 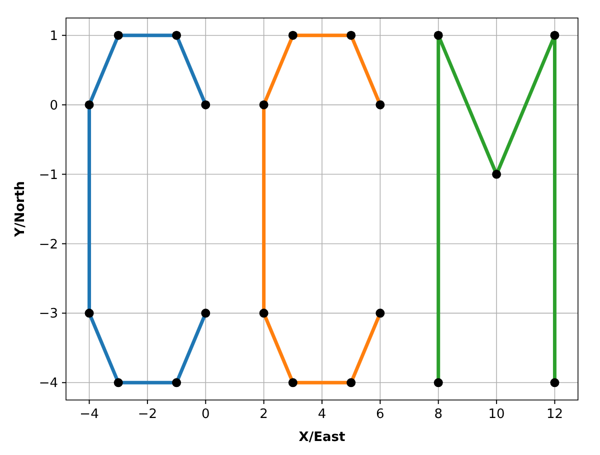 What do you see at coordinates (54, 106) in the screenshot?
I see `y-tick-label: 0` at bounding box center [54, 106].